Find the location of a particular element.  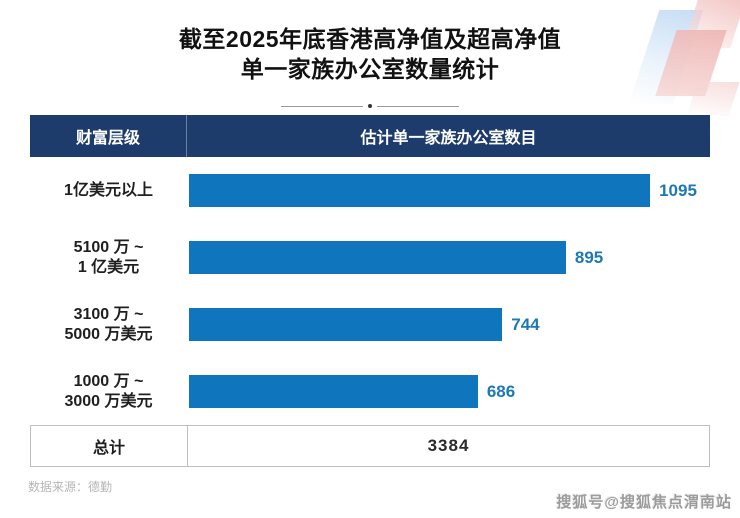

page-title-line1: 截至2025年底香港高净值及超高净值 is located at coordinates (370, 39).